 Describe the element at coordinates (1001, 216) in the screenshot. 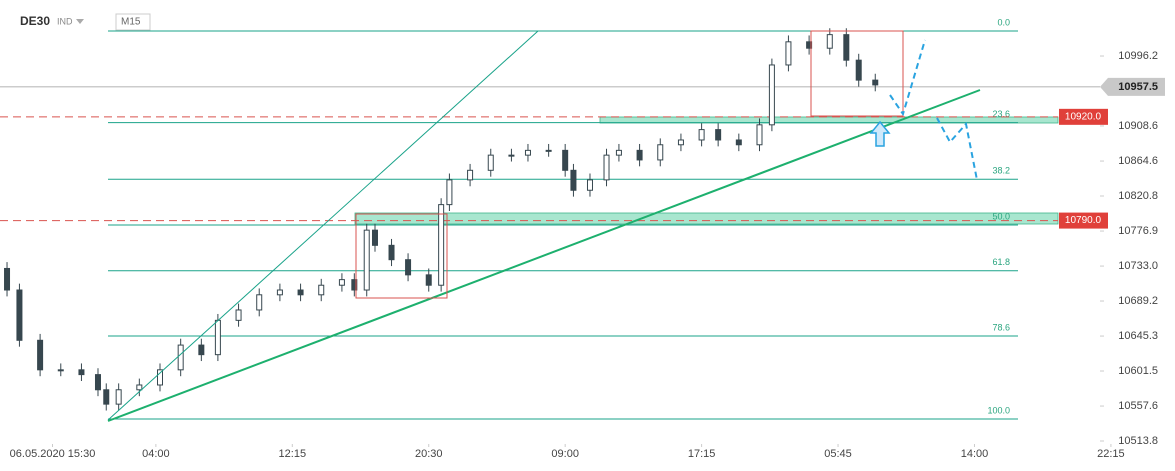

I see `fib-label: 50.0` at that location.